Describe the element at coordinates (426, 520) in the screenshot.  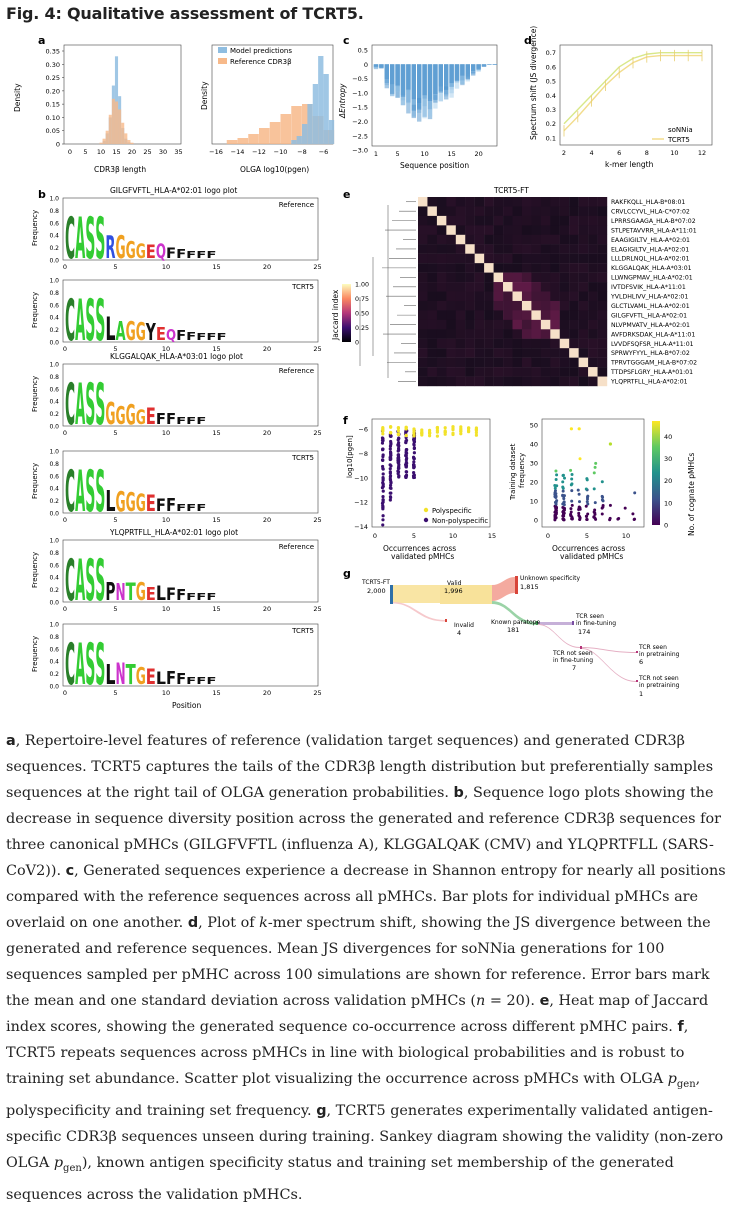
I see `legend-nonpoly-dot` at that location.